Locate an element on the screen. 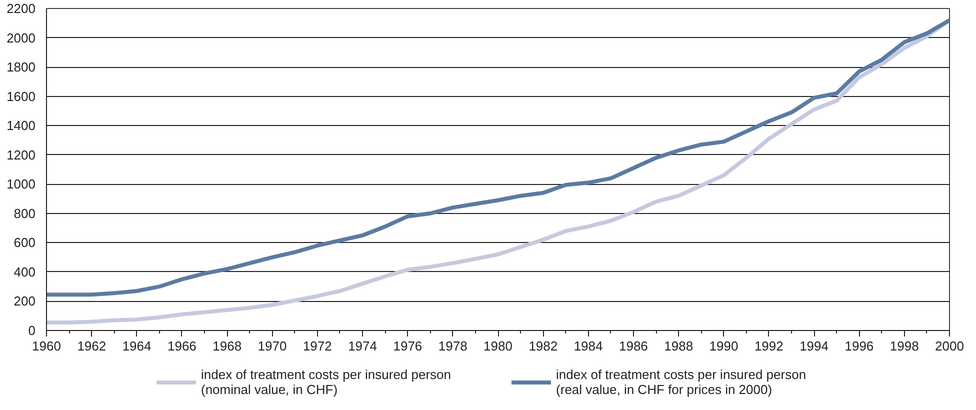  y-tick-label: 0 is located at coordinates (32, 330).